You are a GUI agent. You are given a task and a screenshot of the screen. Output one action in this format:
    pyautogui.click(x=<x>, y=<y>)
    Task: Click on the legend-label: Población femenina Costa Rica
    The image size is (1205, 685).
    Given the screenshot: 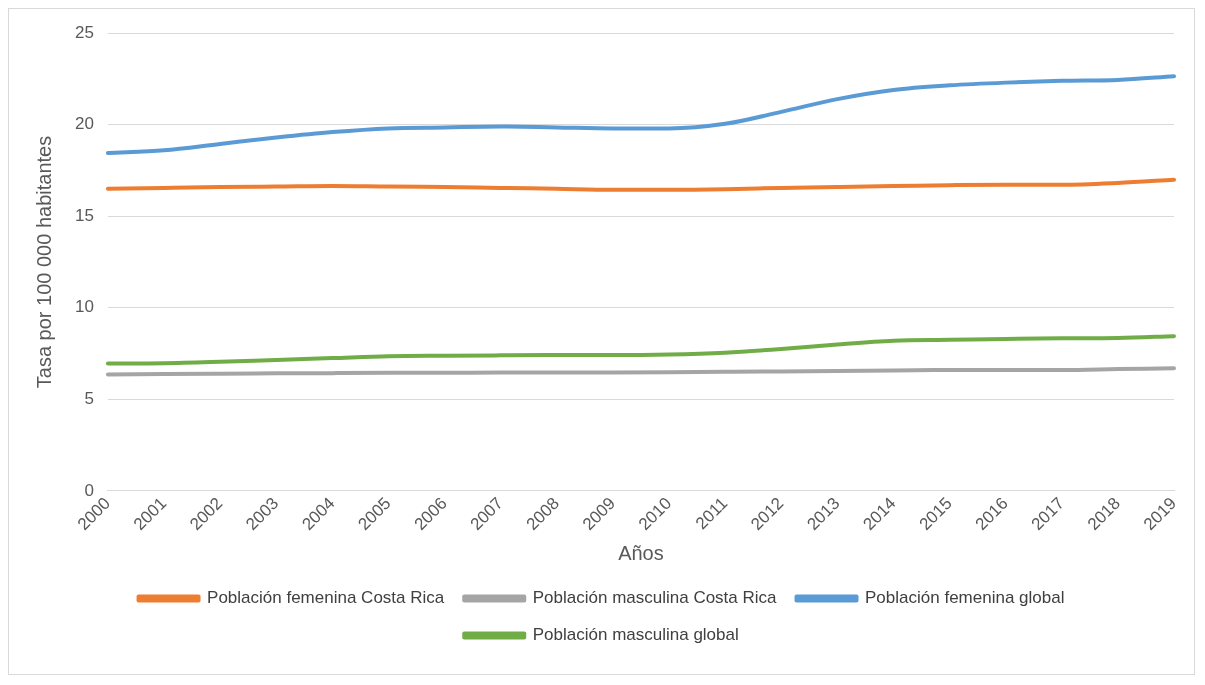 What is the action you would take?
    pyautogui.click(x=326, y=598)
    